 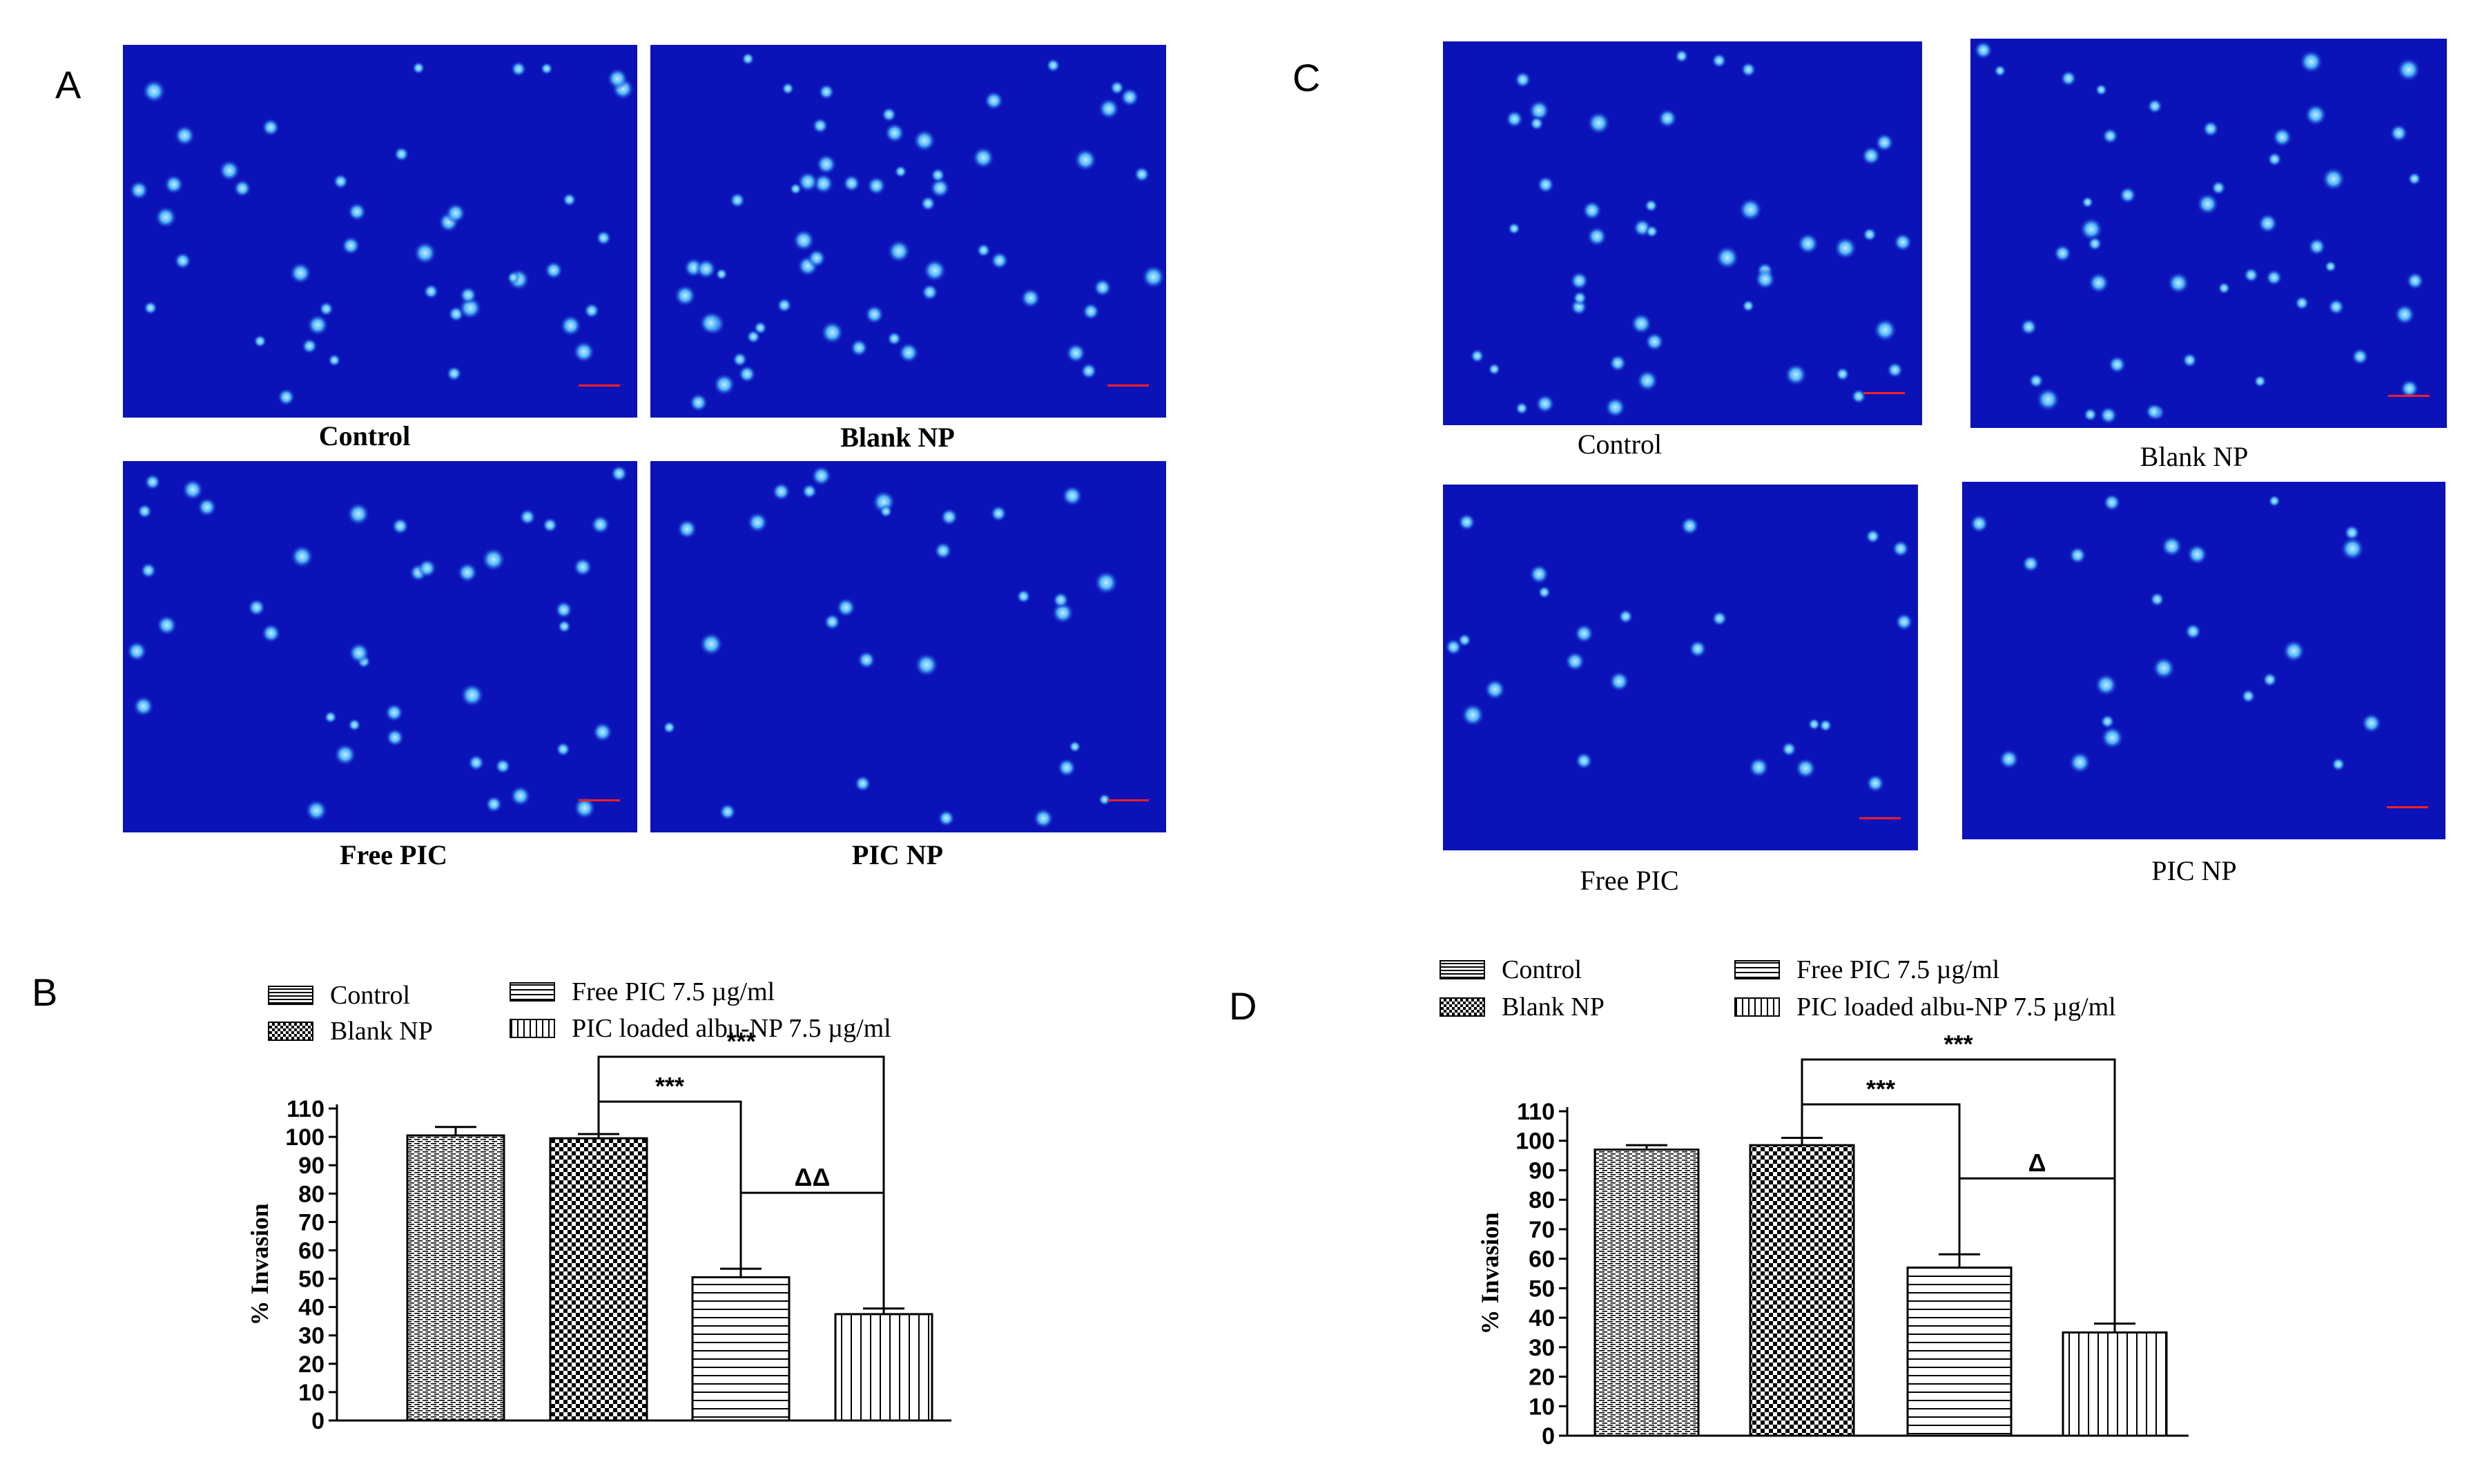 I want to click on significance-label: ***, so click(x=1958, y=1044).